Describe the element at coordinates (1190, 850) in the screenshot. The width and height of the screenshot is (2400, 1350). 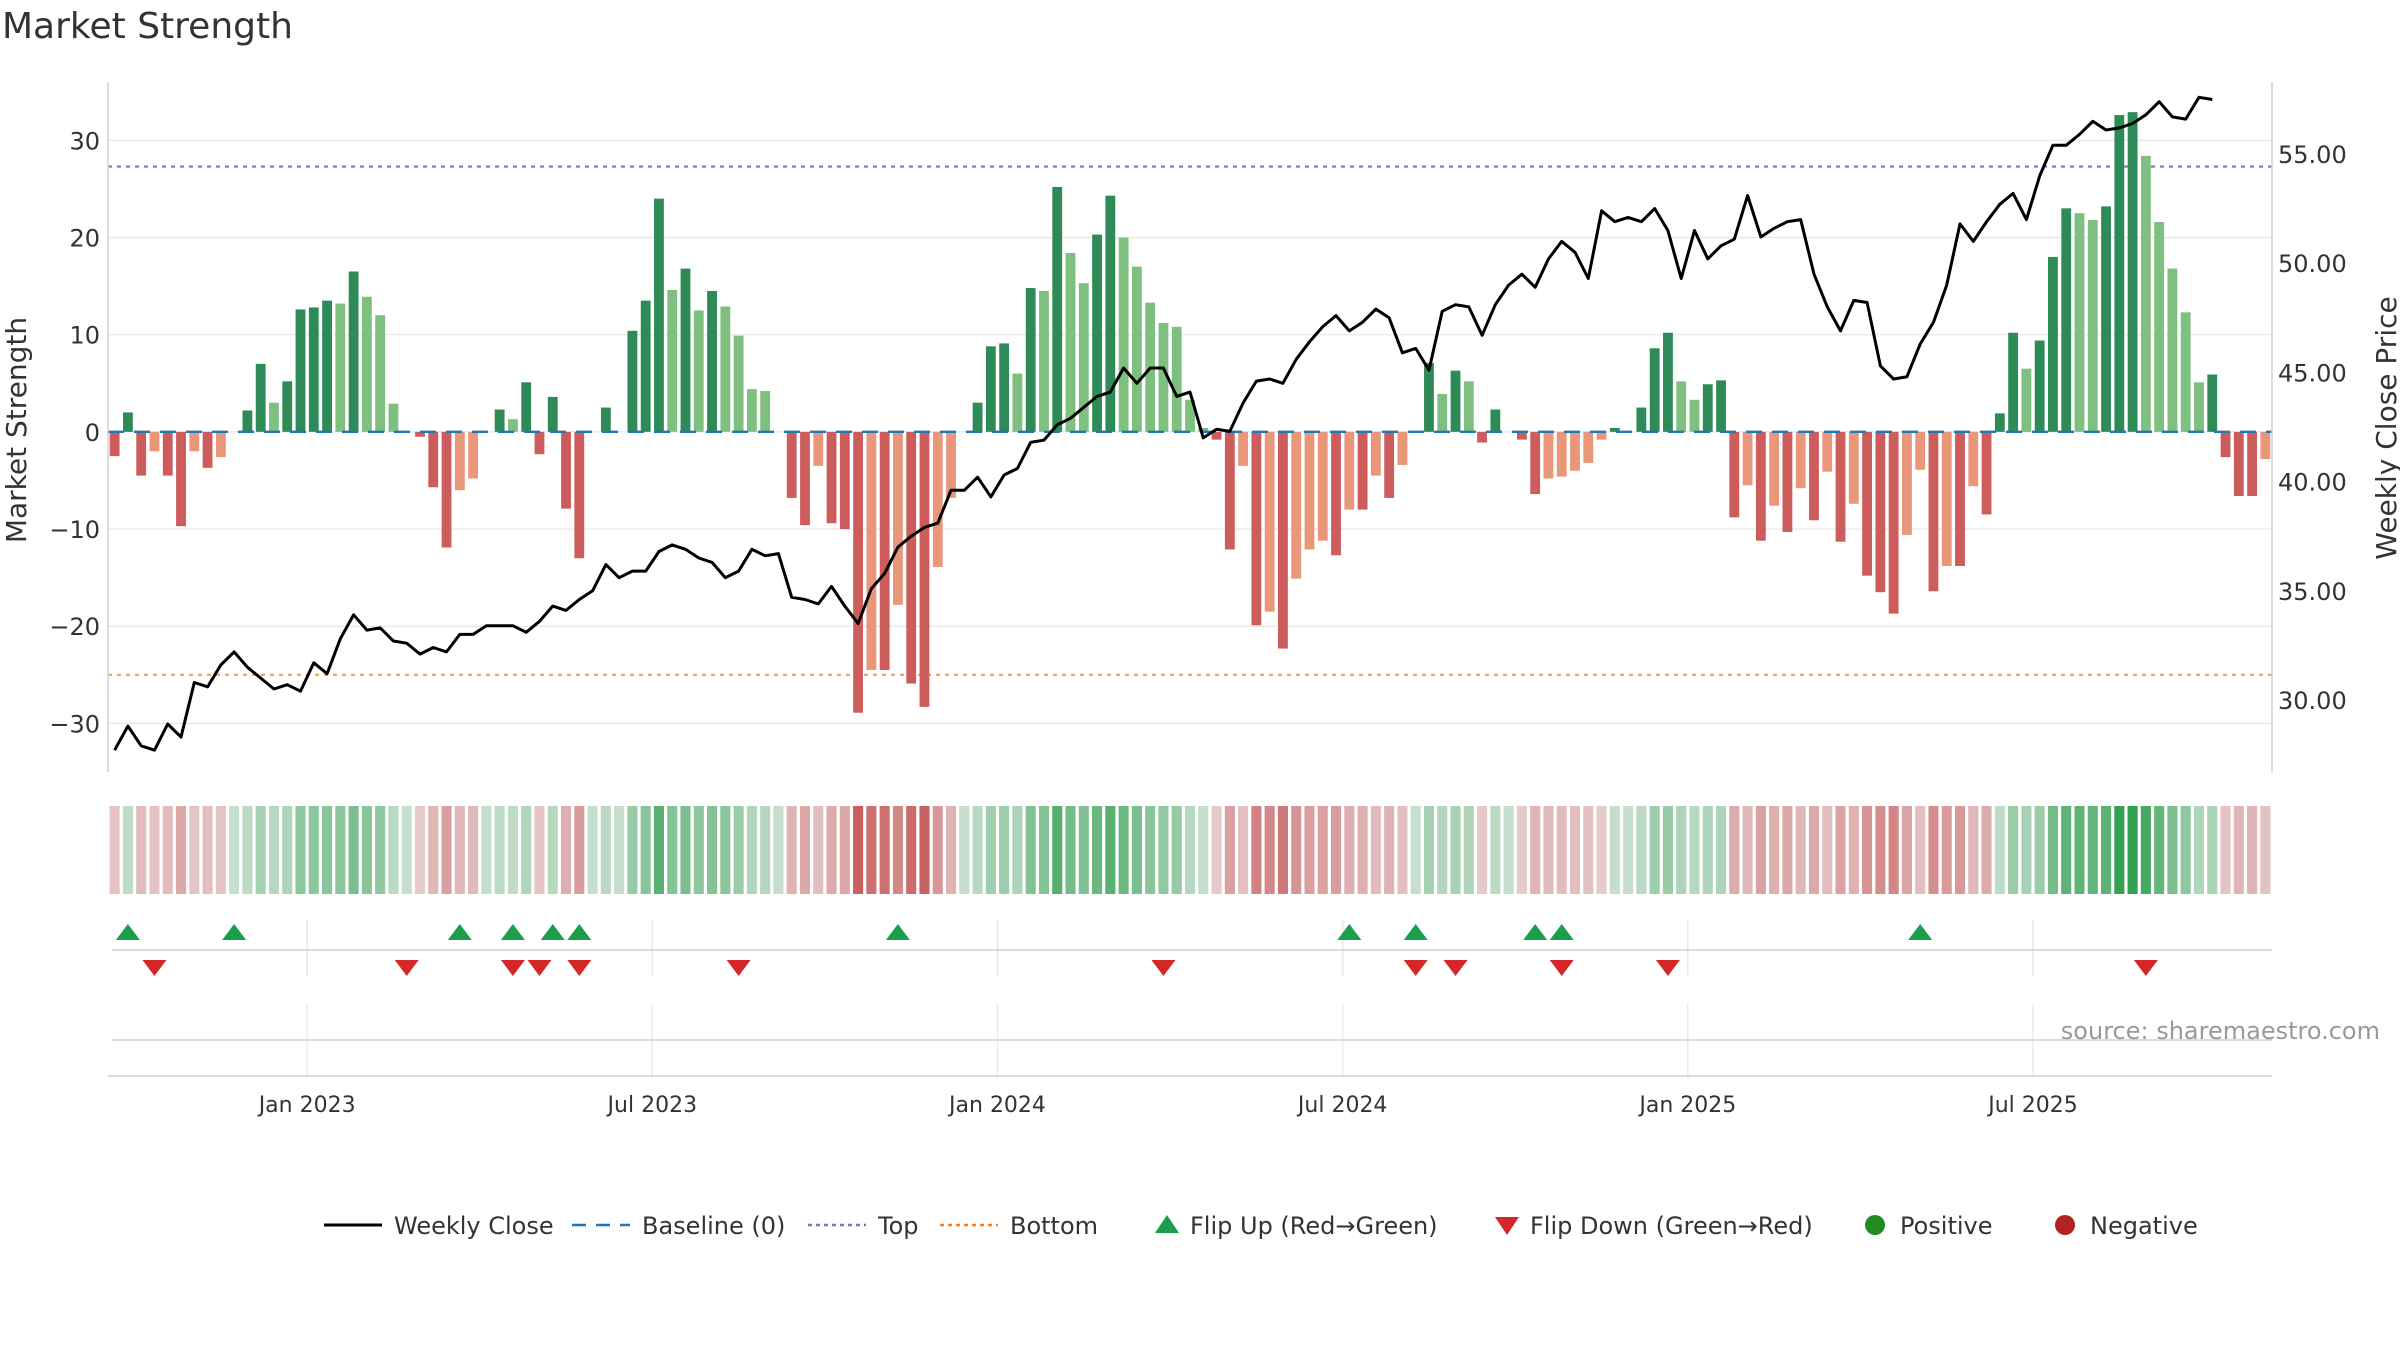
I see `strength-heatmap-strip` at that location.